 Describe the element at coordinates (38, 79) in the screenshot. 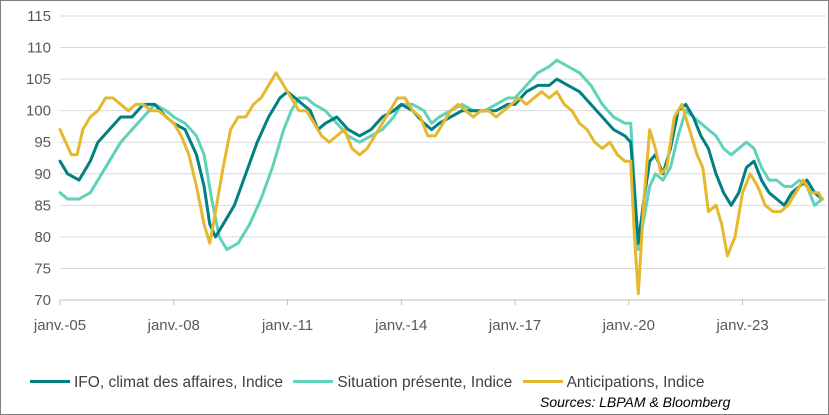

I see `y-tick-label-105: 105` at that location.